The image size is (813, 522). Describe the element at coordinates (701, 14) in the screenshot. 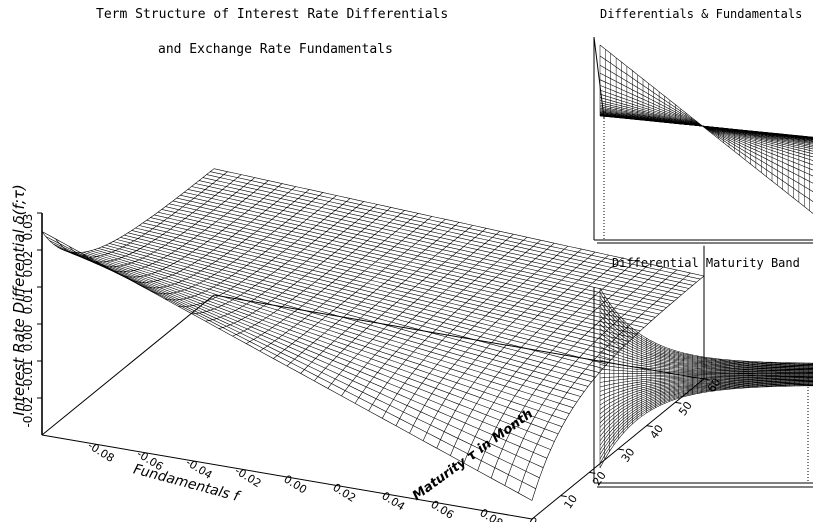

I see `side-title-top: Differentials & Fundamentals` at that location.